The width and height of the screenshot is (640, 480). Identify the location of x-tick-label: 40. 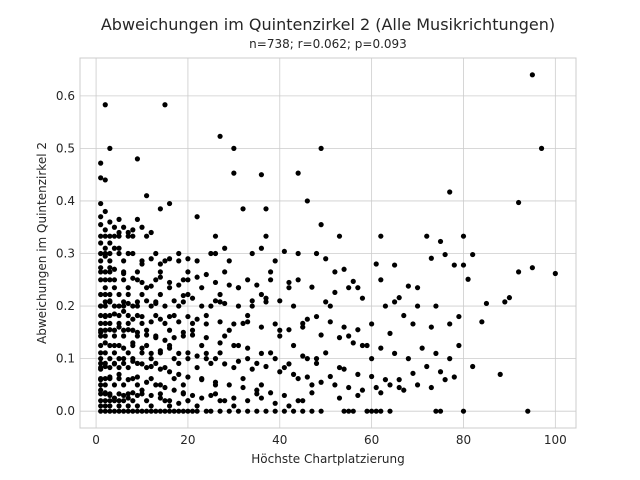
(279, 440).